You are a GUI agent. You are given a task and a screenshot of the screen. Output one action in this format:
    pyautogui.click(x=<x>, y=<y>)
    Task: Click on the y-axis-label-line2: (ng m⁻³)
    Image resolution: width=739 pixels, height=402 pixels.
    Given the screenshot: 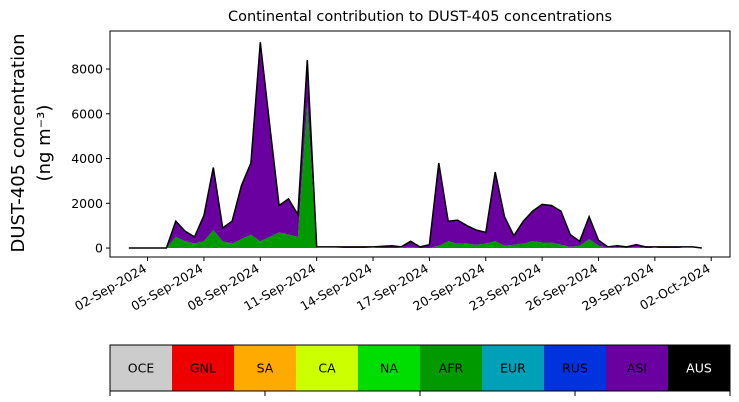 What is the action you would take?
    pyautogui.click(x=44, y=143)
    